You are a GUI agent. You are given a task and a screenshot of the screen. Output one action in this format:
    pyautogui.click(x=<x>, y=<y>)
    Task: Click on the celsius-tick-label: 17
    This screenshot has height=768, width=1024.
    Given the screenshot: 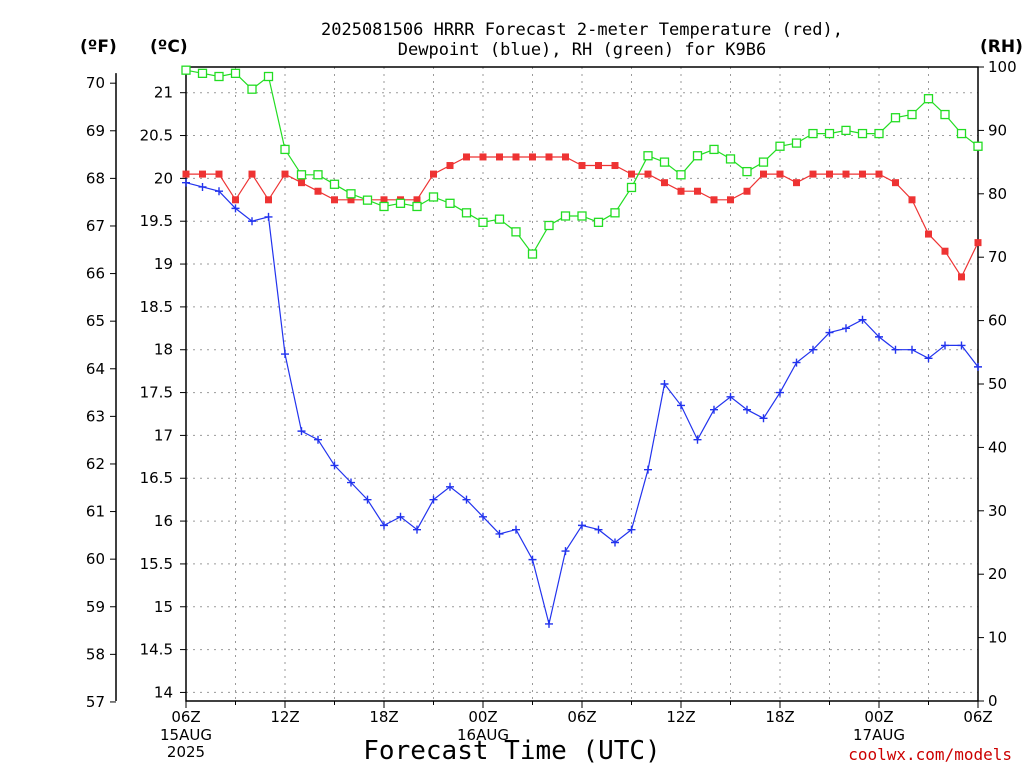 What is the action you would take?
    pyautogui.click(x=163, y=435)
    